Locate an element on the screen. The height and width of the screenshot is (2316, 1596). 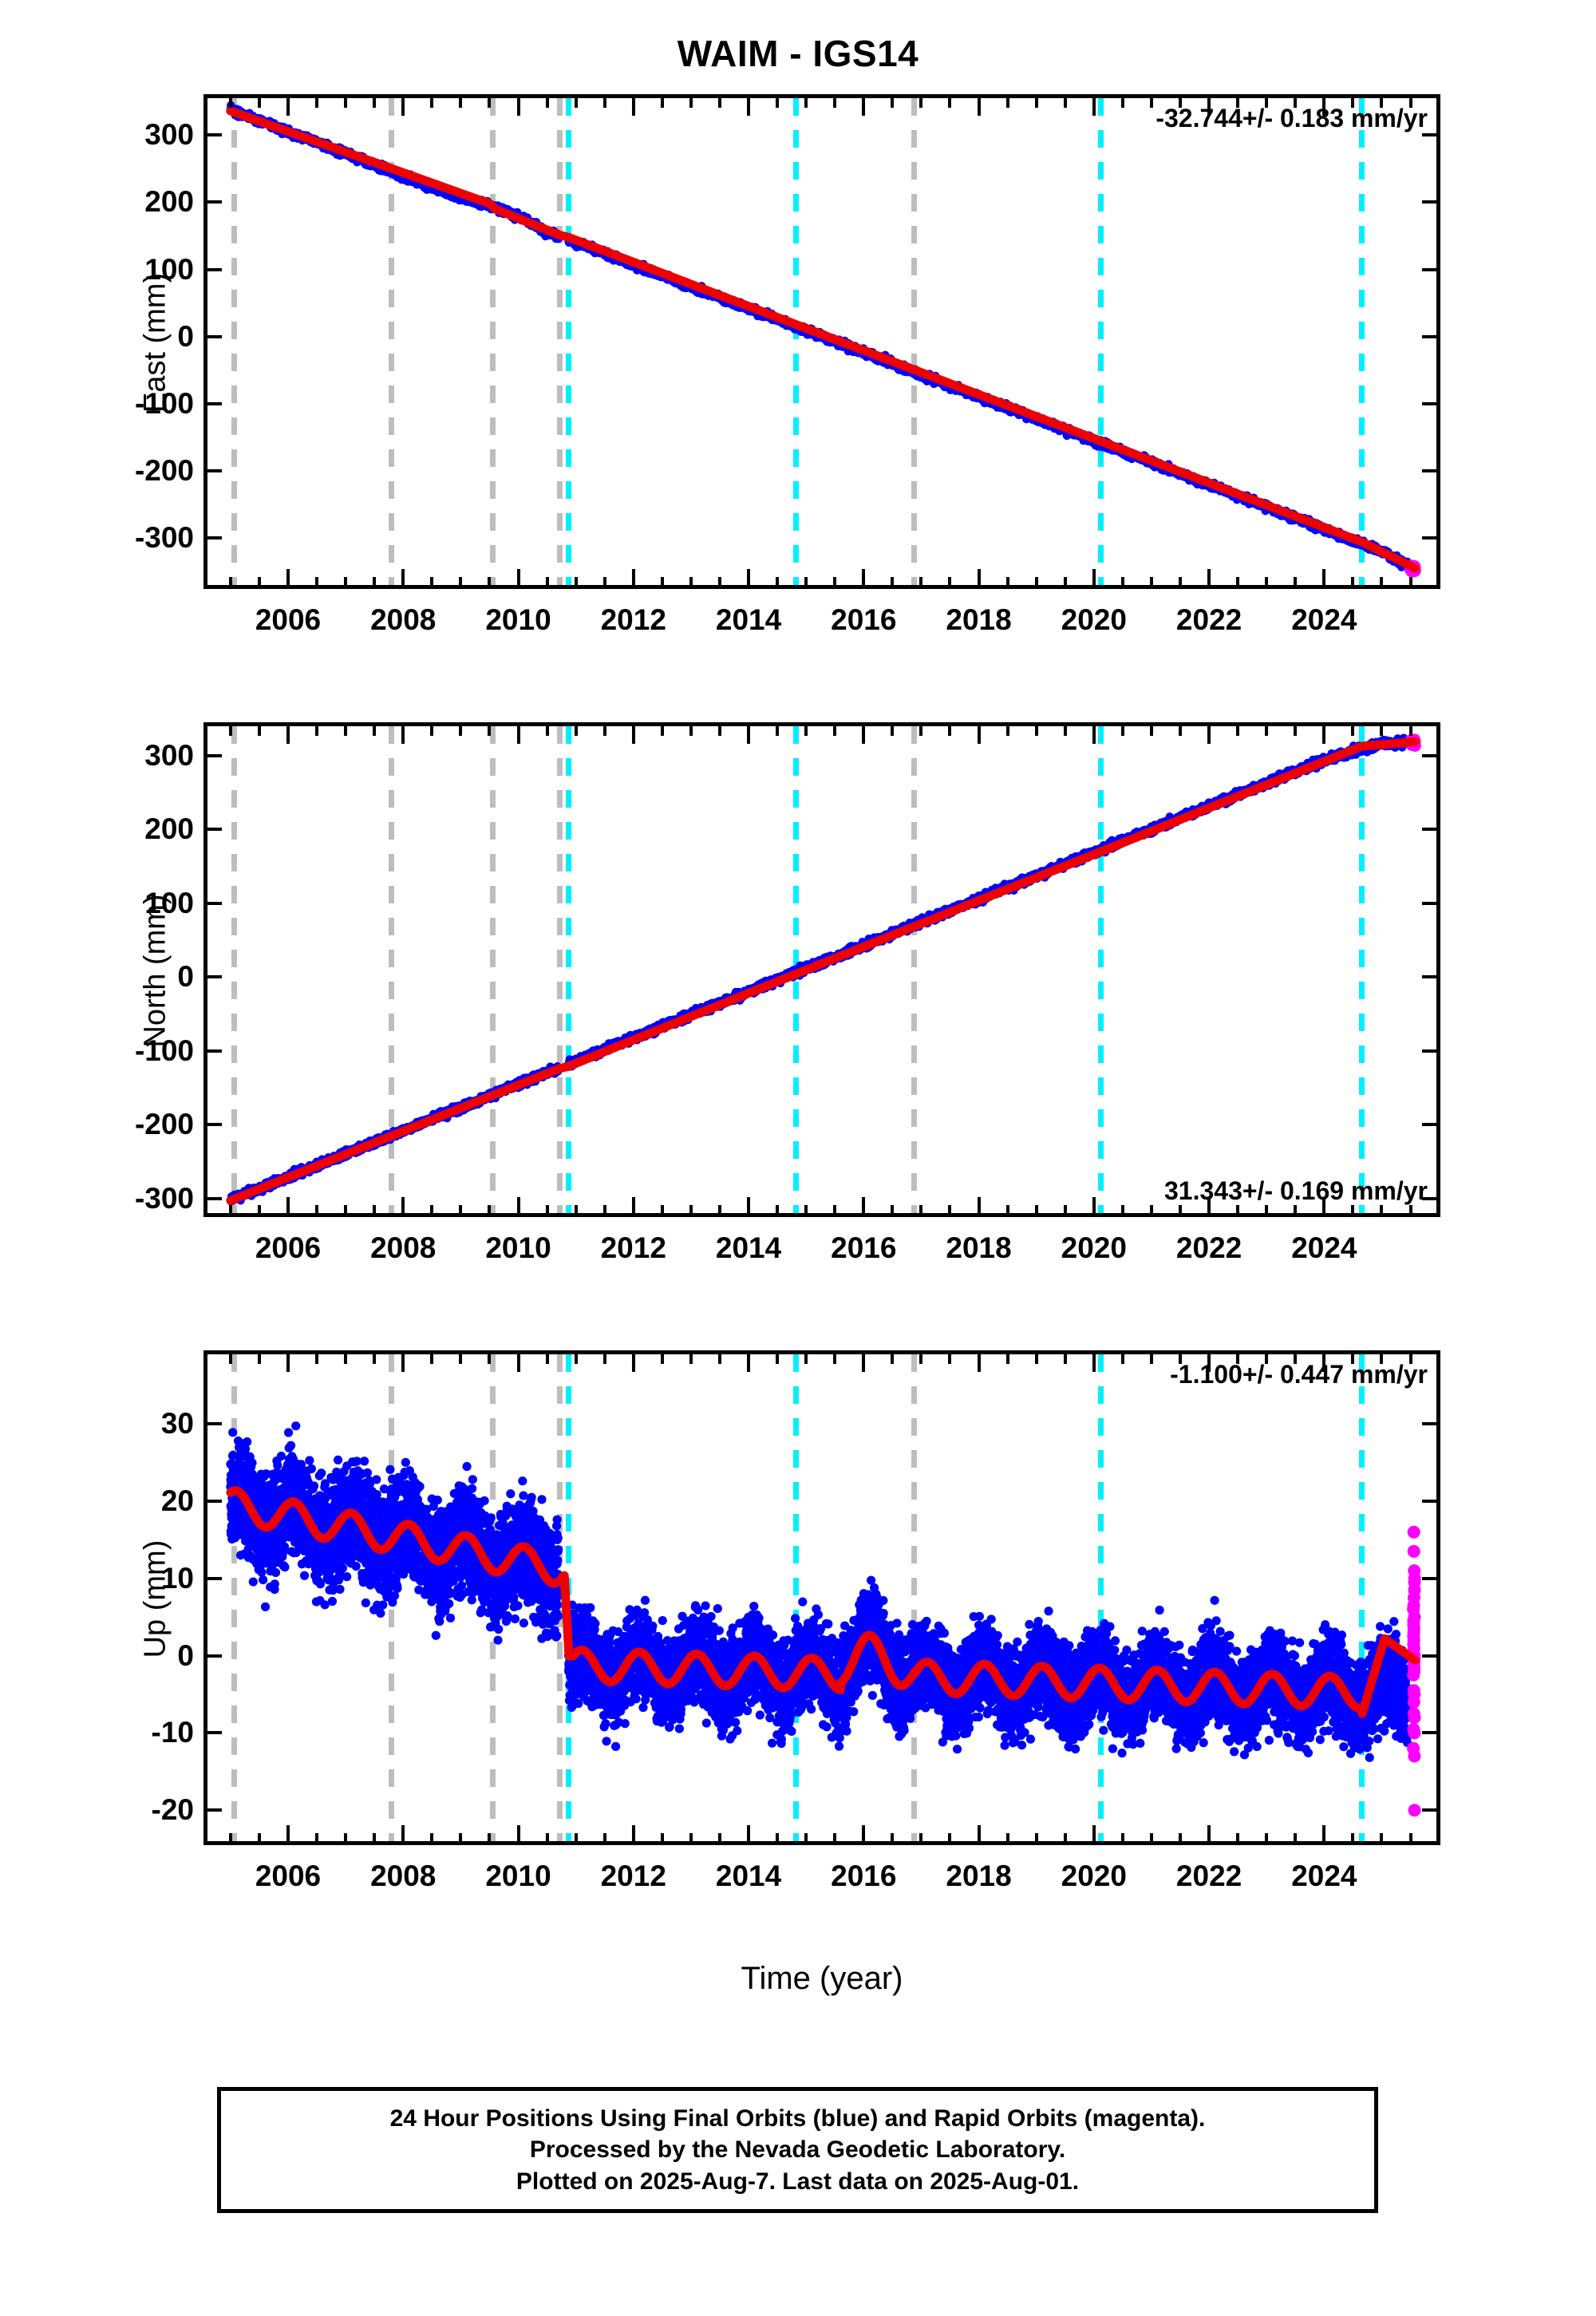
ytick-label: 200 is located at coordinates (114, 202).